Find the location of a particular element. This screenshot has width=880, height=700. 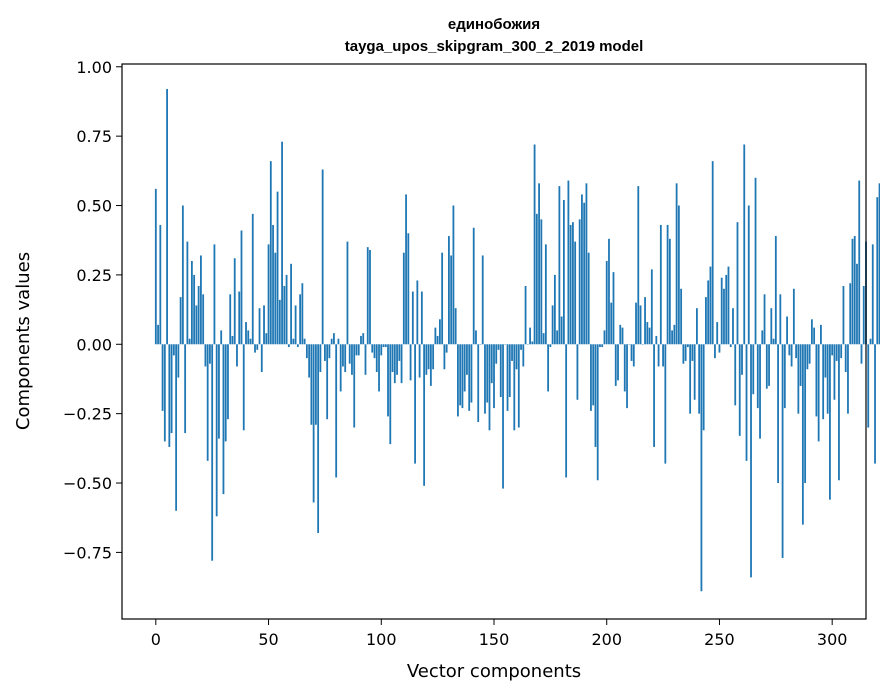

chart-title: единобожия is located at coordinates (494, 24).